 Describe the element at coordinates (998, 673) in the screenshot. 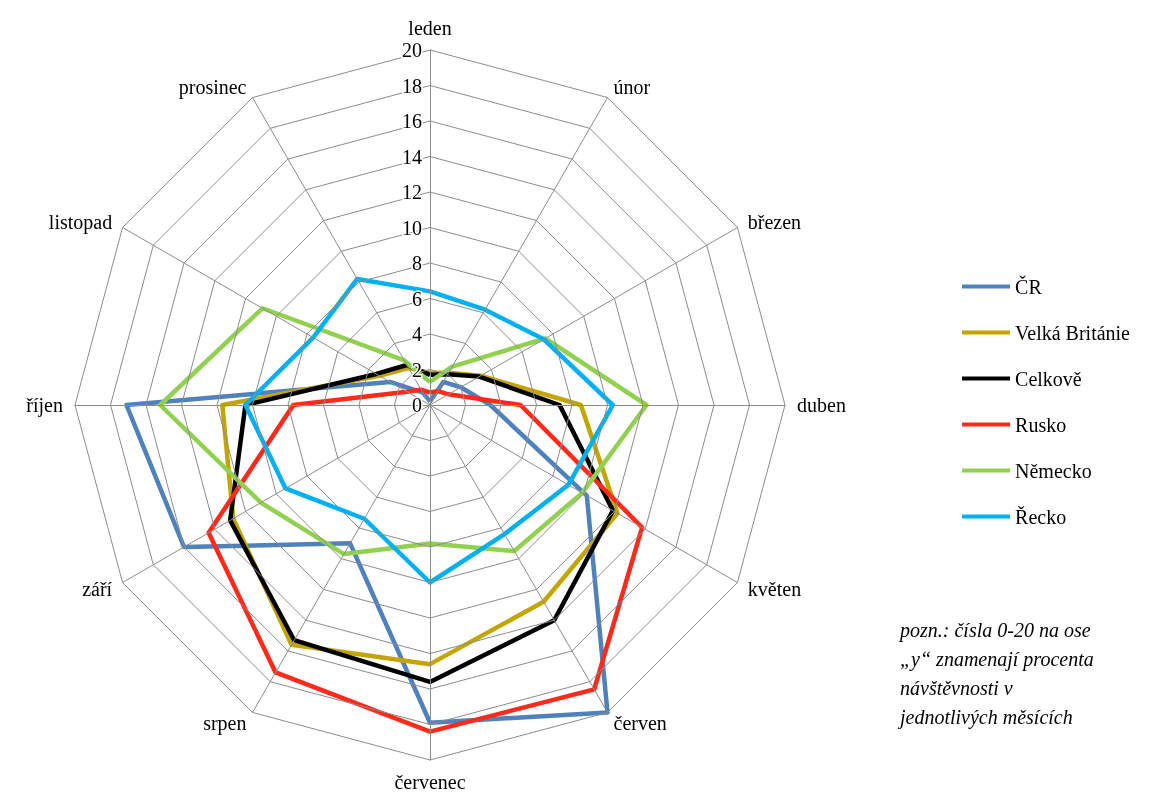

I see `text: pozn.: čísla 0-20 na ose „y“ znamenají procenta návštěvnosti v jednotlivých měsících` at that location.